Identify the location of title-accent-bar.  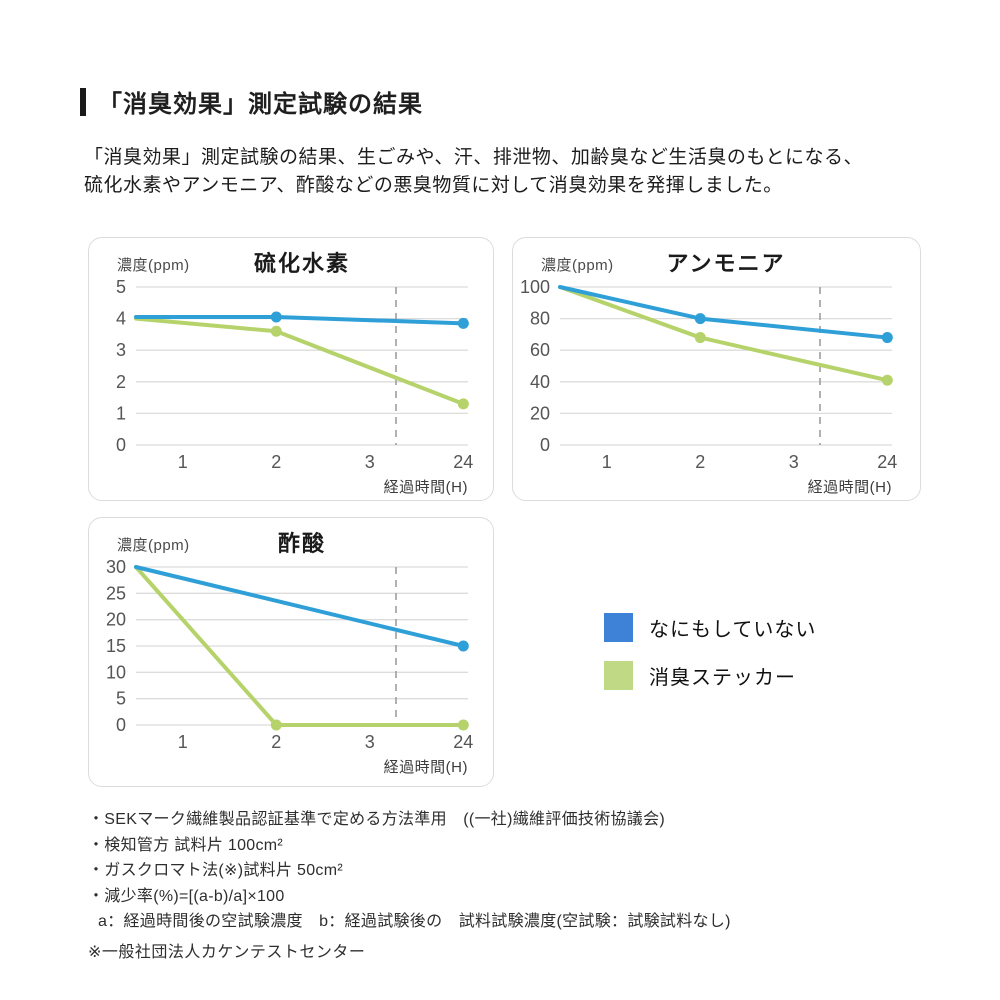
(83, 101).